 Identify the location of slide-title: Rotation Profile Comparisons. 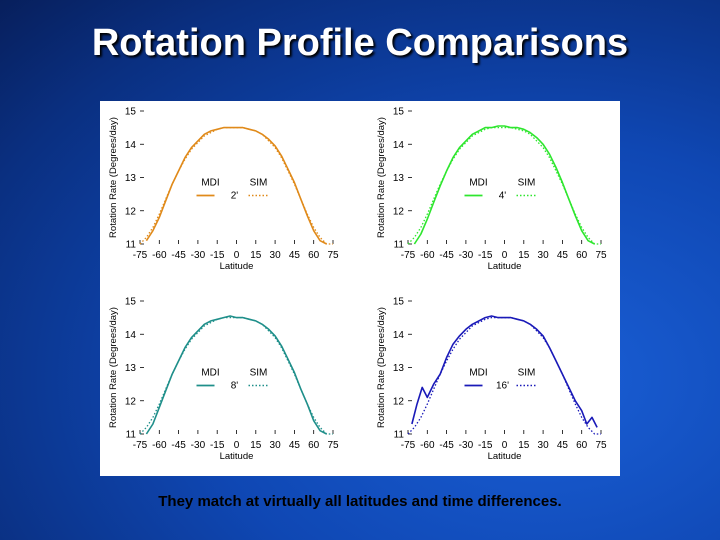
(360, 43).